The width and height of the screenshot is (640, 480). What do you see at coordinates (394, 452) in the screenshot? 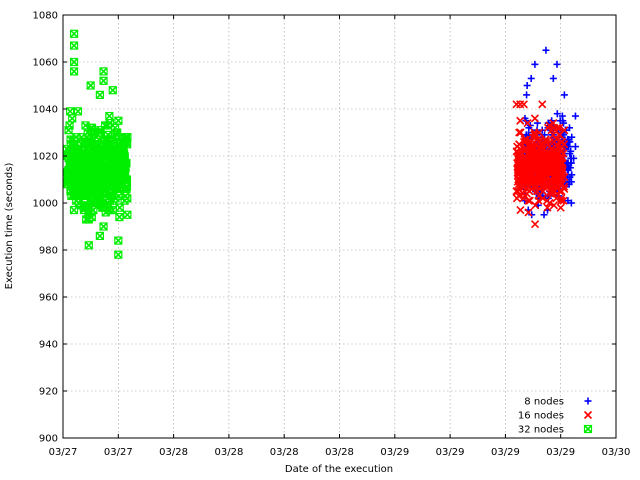
I see `x-tick-label: 03/29` at bounding box center [394, 452].